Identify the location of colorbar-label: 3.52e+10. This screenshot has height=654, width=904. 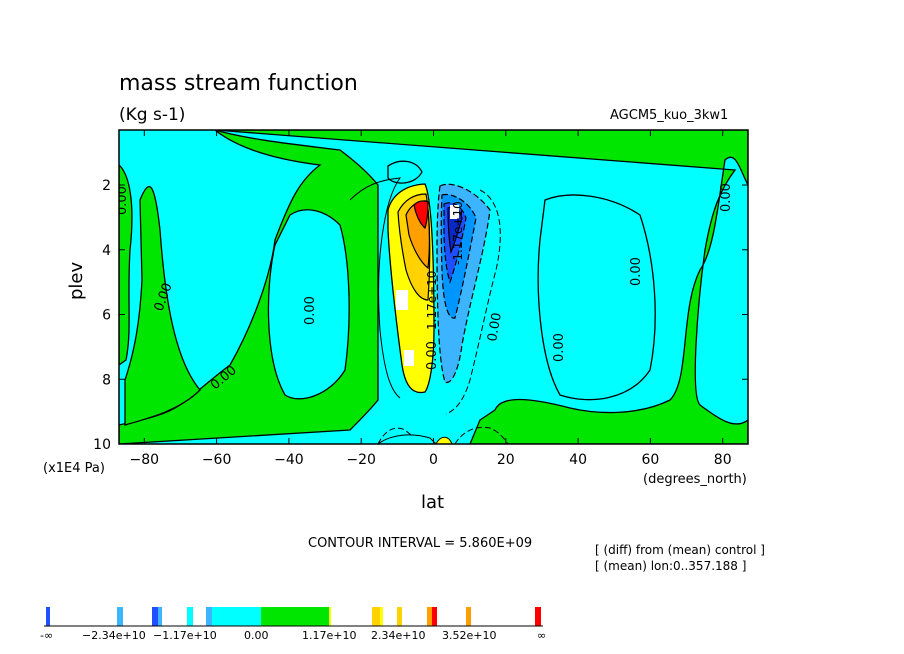
(469, 635).